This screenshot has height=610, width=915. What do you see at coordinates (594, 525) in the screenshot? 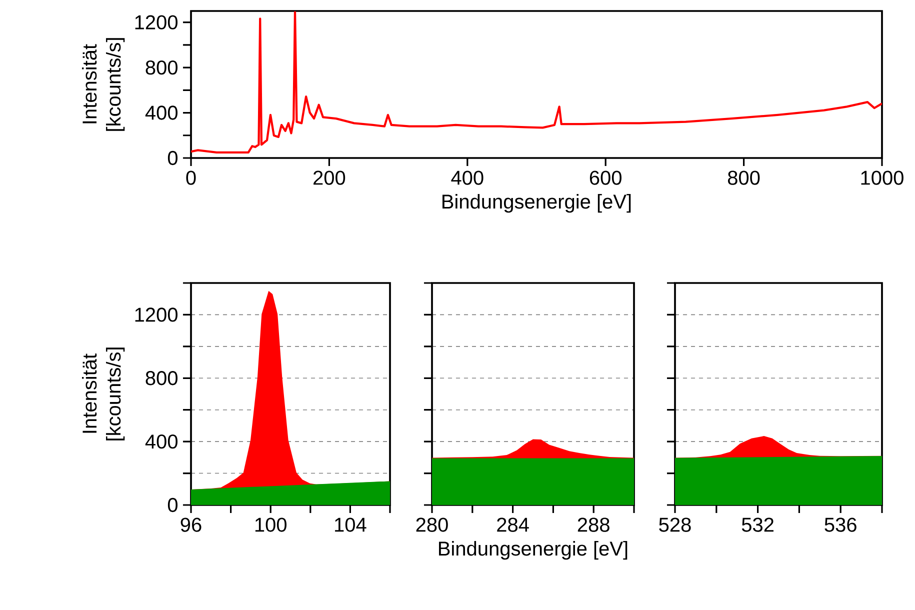
I see `x-tick-label: 288` at bounding box center [594, 525].